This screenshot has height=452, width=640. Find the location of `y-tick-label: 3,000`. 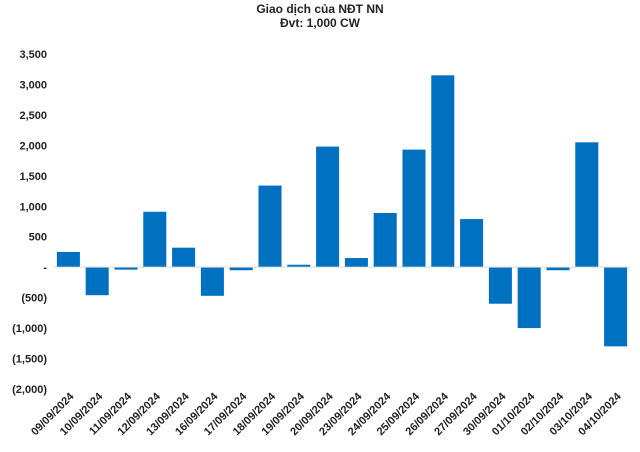

y-tick-label: 3,000 is located at coordinates (33, 85).